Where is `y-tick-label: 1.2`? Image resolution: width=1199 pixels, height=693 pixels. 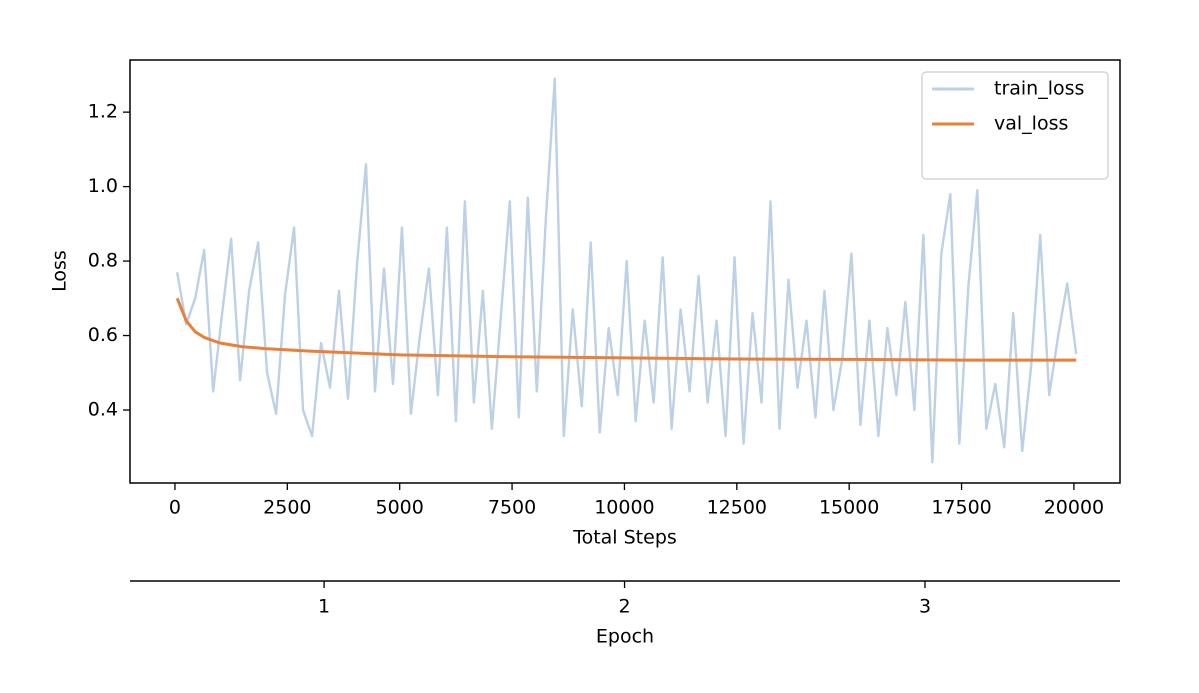 y-tick-label: 1.2 is located at coordinates (103, 112).